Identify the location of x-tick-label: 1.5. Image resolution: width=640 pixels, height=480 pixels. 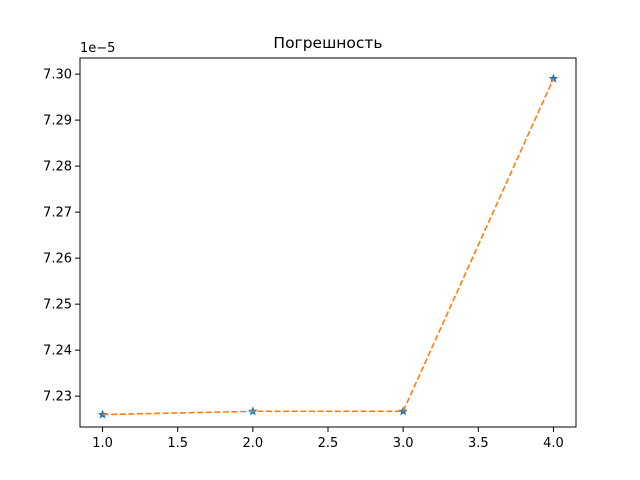
(177, 443).